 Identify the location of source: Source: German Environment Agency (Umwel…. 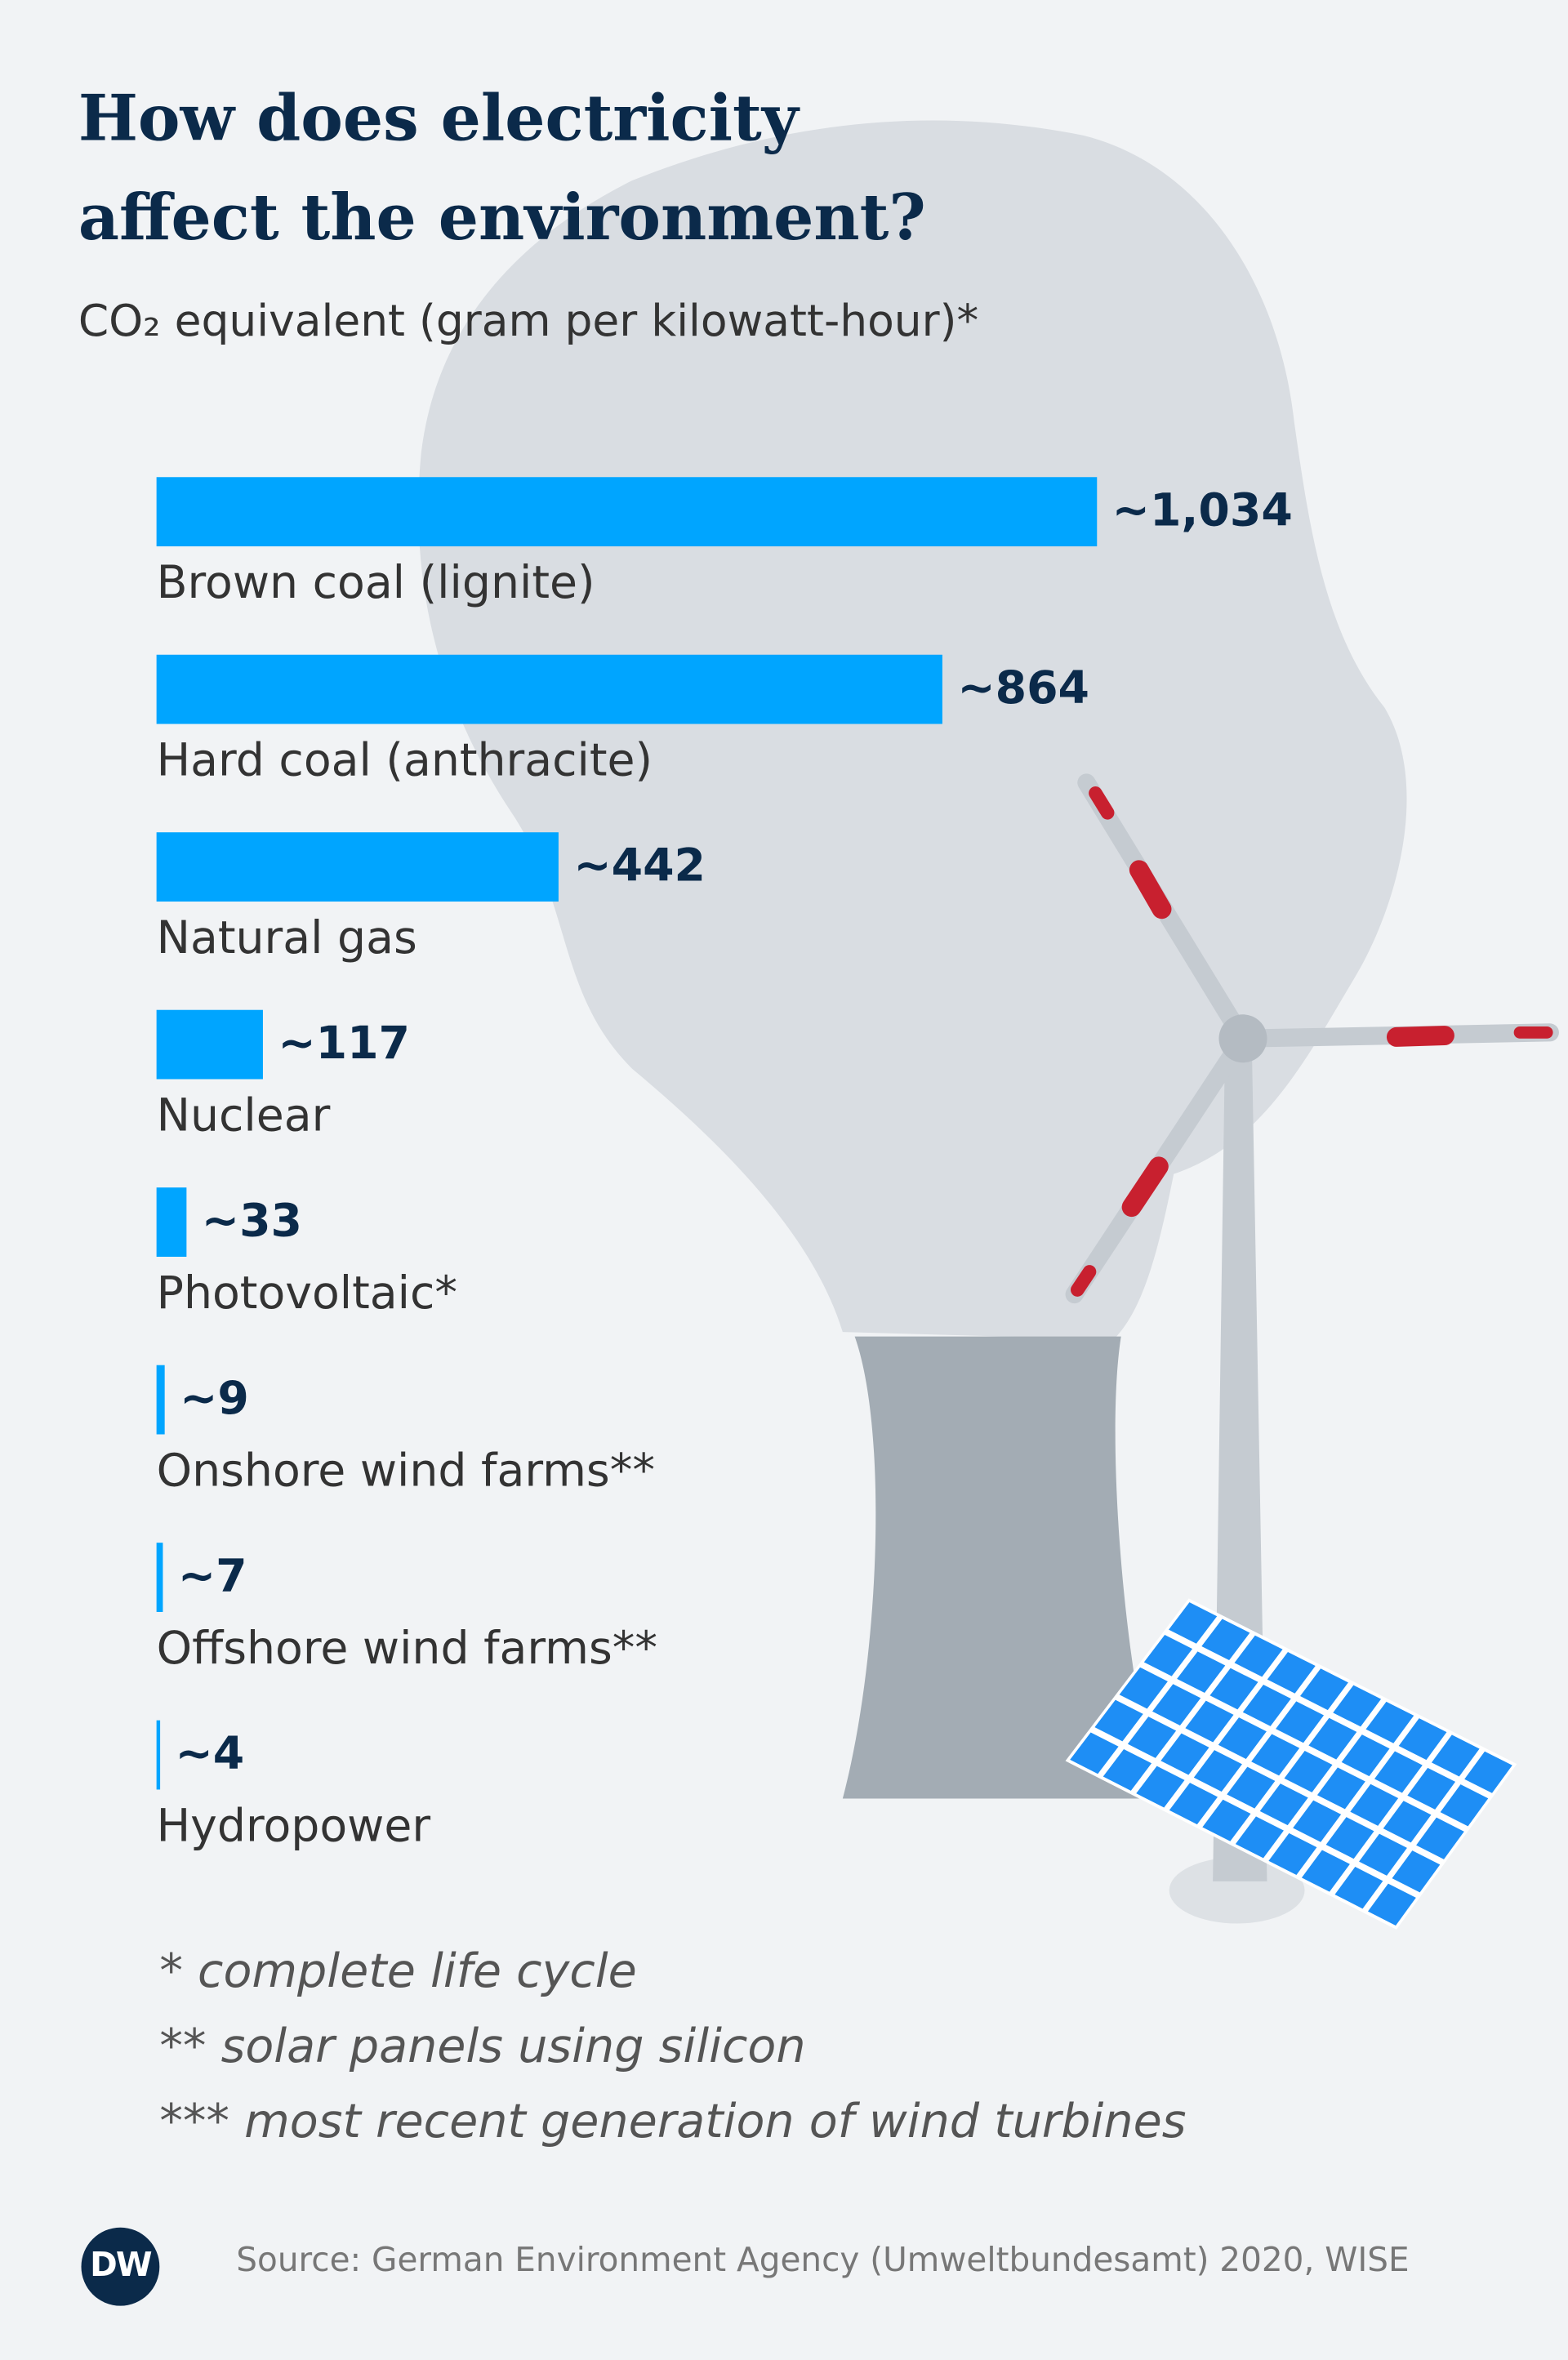
(823, 2261).